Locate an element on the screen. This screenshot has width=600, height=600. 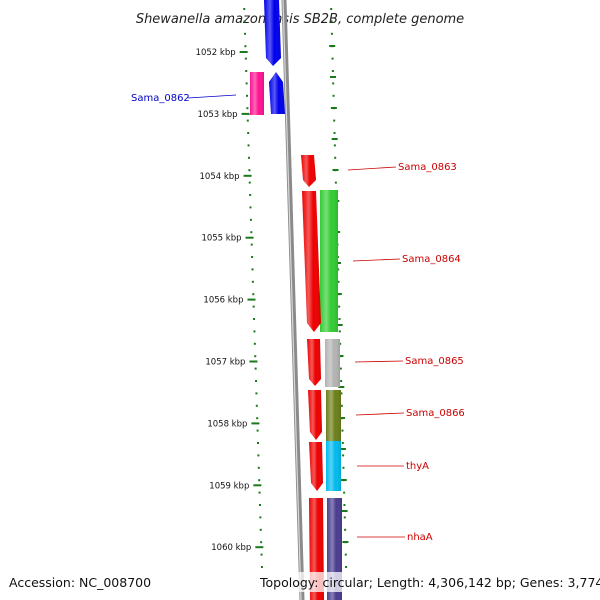
tick-label: 1057 kbp is located at coordinates (225, 363).